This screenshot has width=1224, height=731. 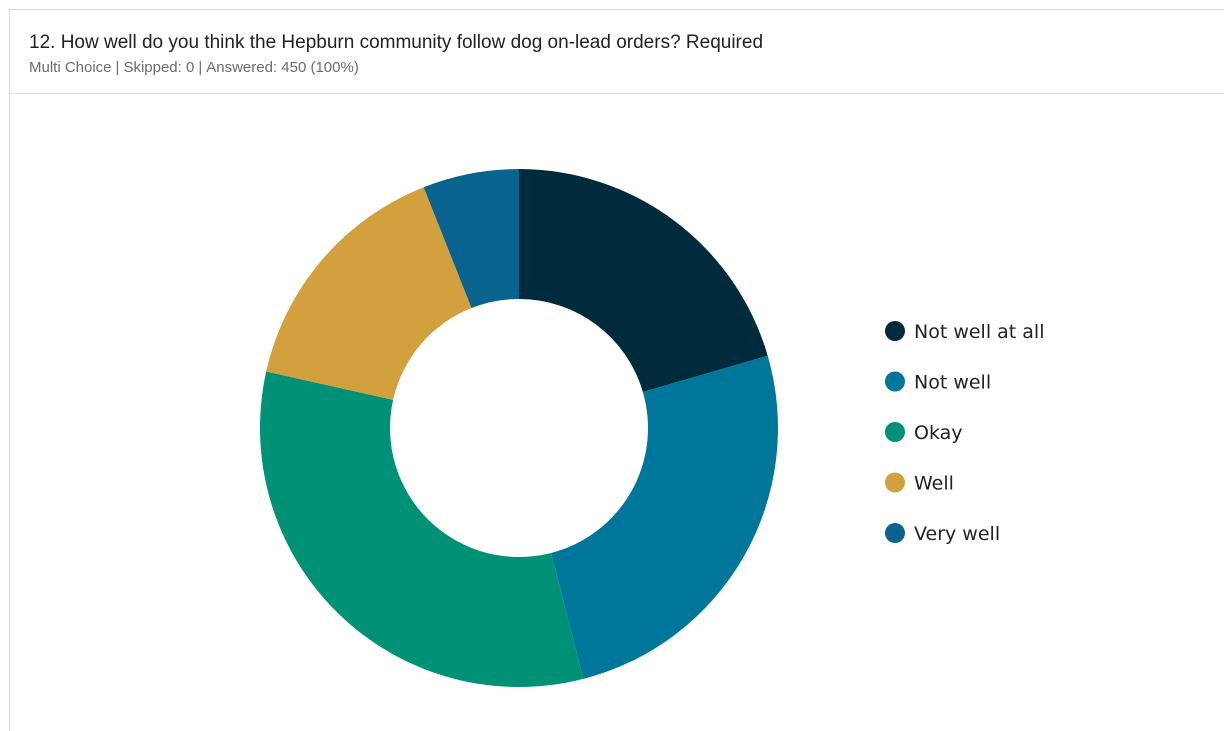 What do you see at coordinates (934, 484) in the screenshot?
I see `legend-label-well: Well` at bounding box center [934, 484].